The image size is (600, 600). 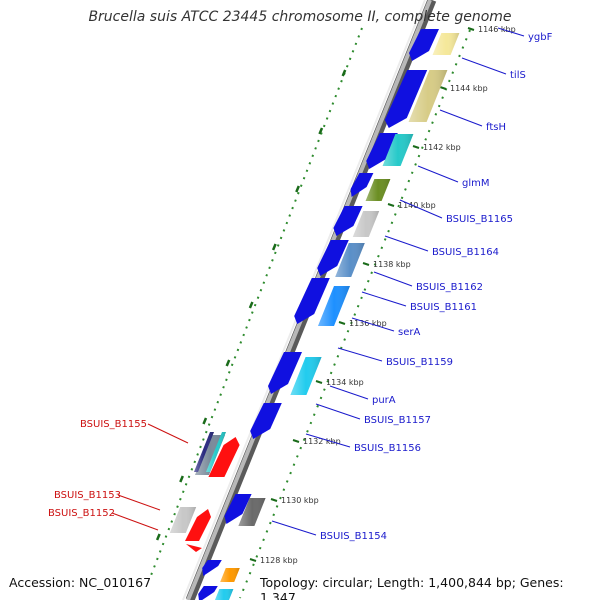 I want to click on gene-label-forward: ygbF, so click(x=540, y=37).